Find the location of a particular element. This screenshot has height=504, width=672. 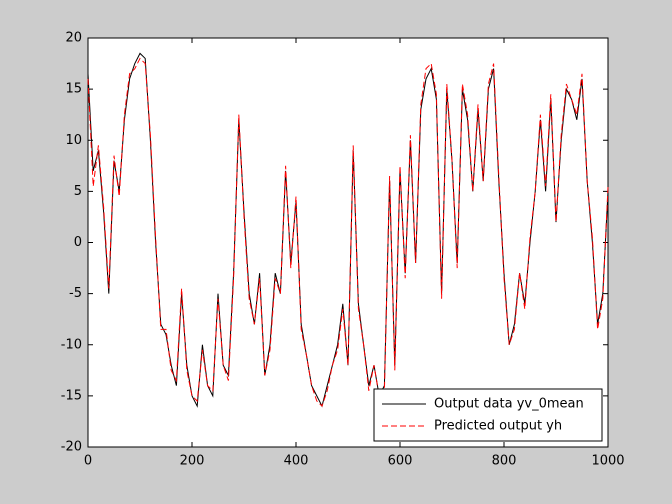

y-tick-label: 10 is located at coordinates (73, 140).